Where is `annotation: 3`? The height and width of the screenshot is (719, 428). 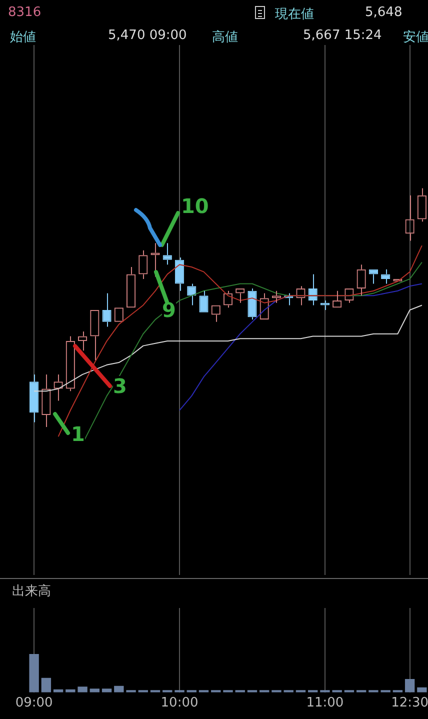
annotation: 3 is located at coordinates (120, 386).